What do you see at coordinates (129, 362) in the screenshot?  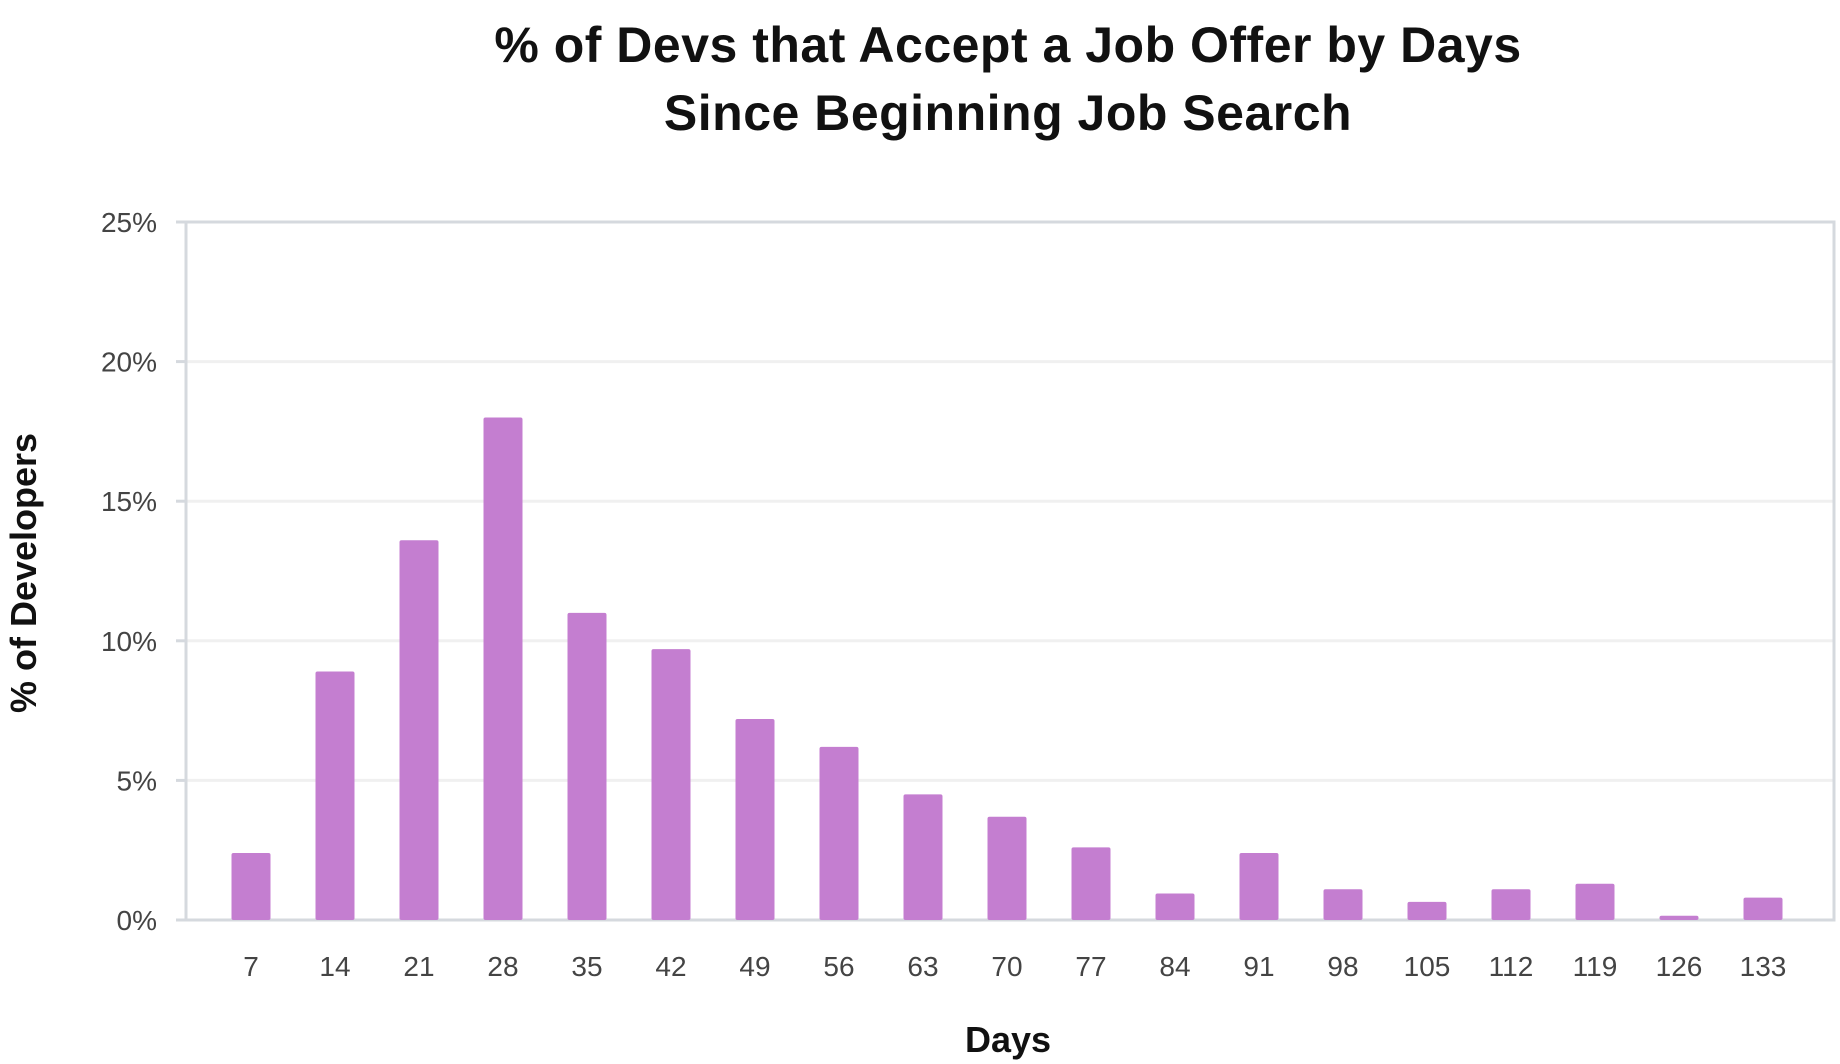 I see `y-tick-label: 20%` at bounding box center [129, 362].